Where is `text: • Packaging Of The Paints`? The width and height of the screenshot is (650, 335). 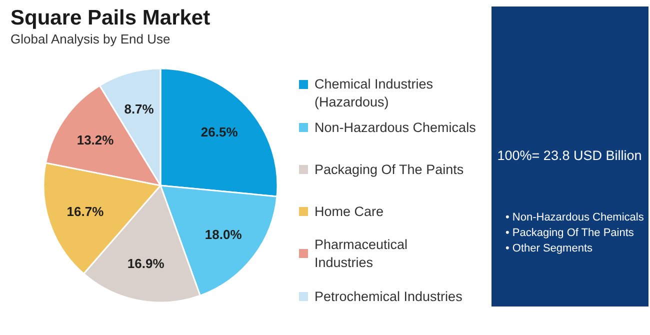
text: • Packaging Of The Paints is located at coordinates (570, 233).